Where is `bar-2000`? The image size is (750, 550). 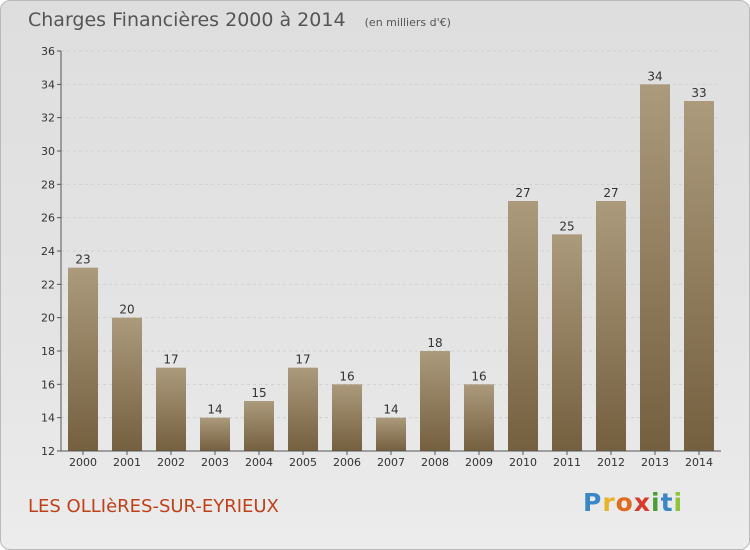
bar-2000 is located at coordinates (83, 359).